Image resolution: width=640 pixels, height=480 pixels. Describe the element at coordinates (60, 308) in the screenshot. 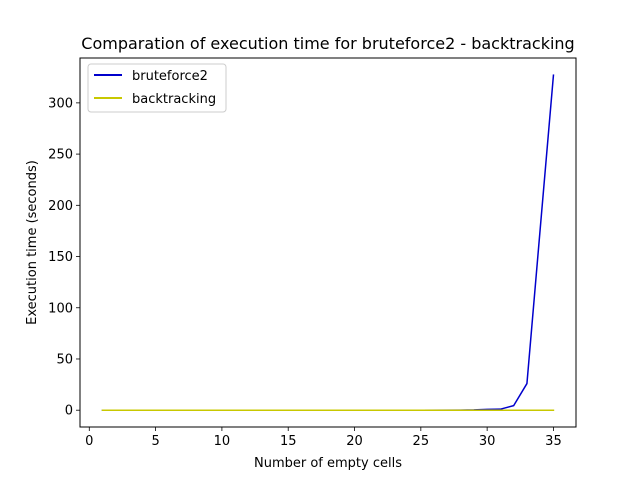

I see `y-tick-label: 100` at that location.